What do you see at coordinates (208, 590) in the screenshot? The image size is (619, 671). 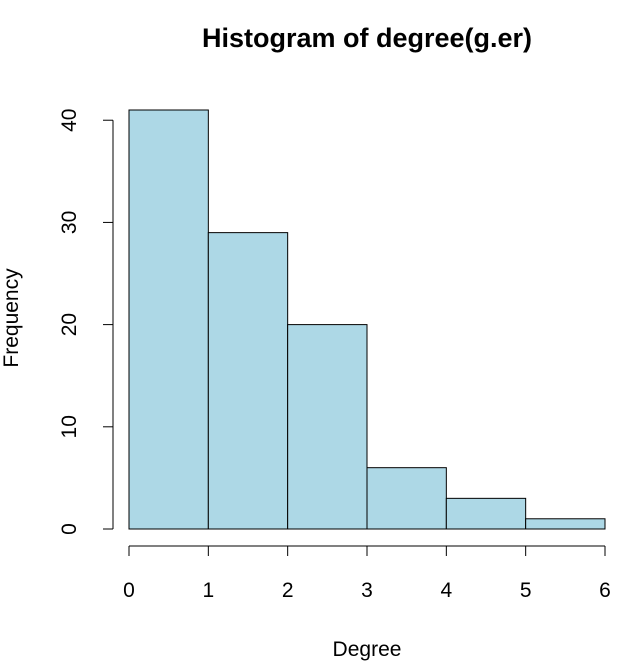 I see `x-tick-label: 1` at bounding box center [208, 590].